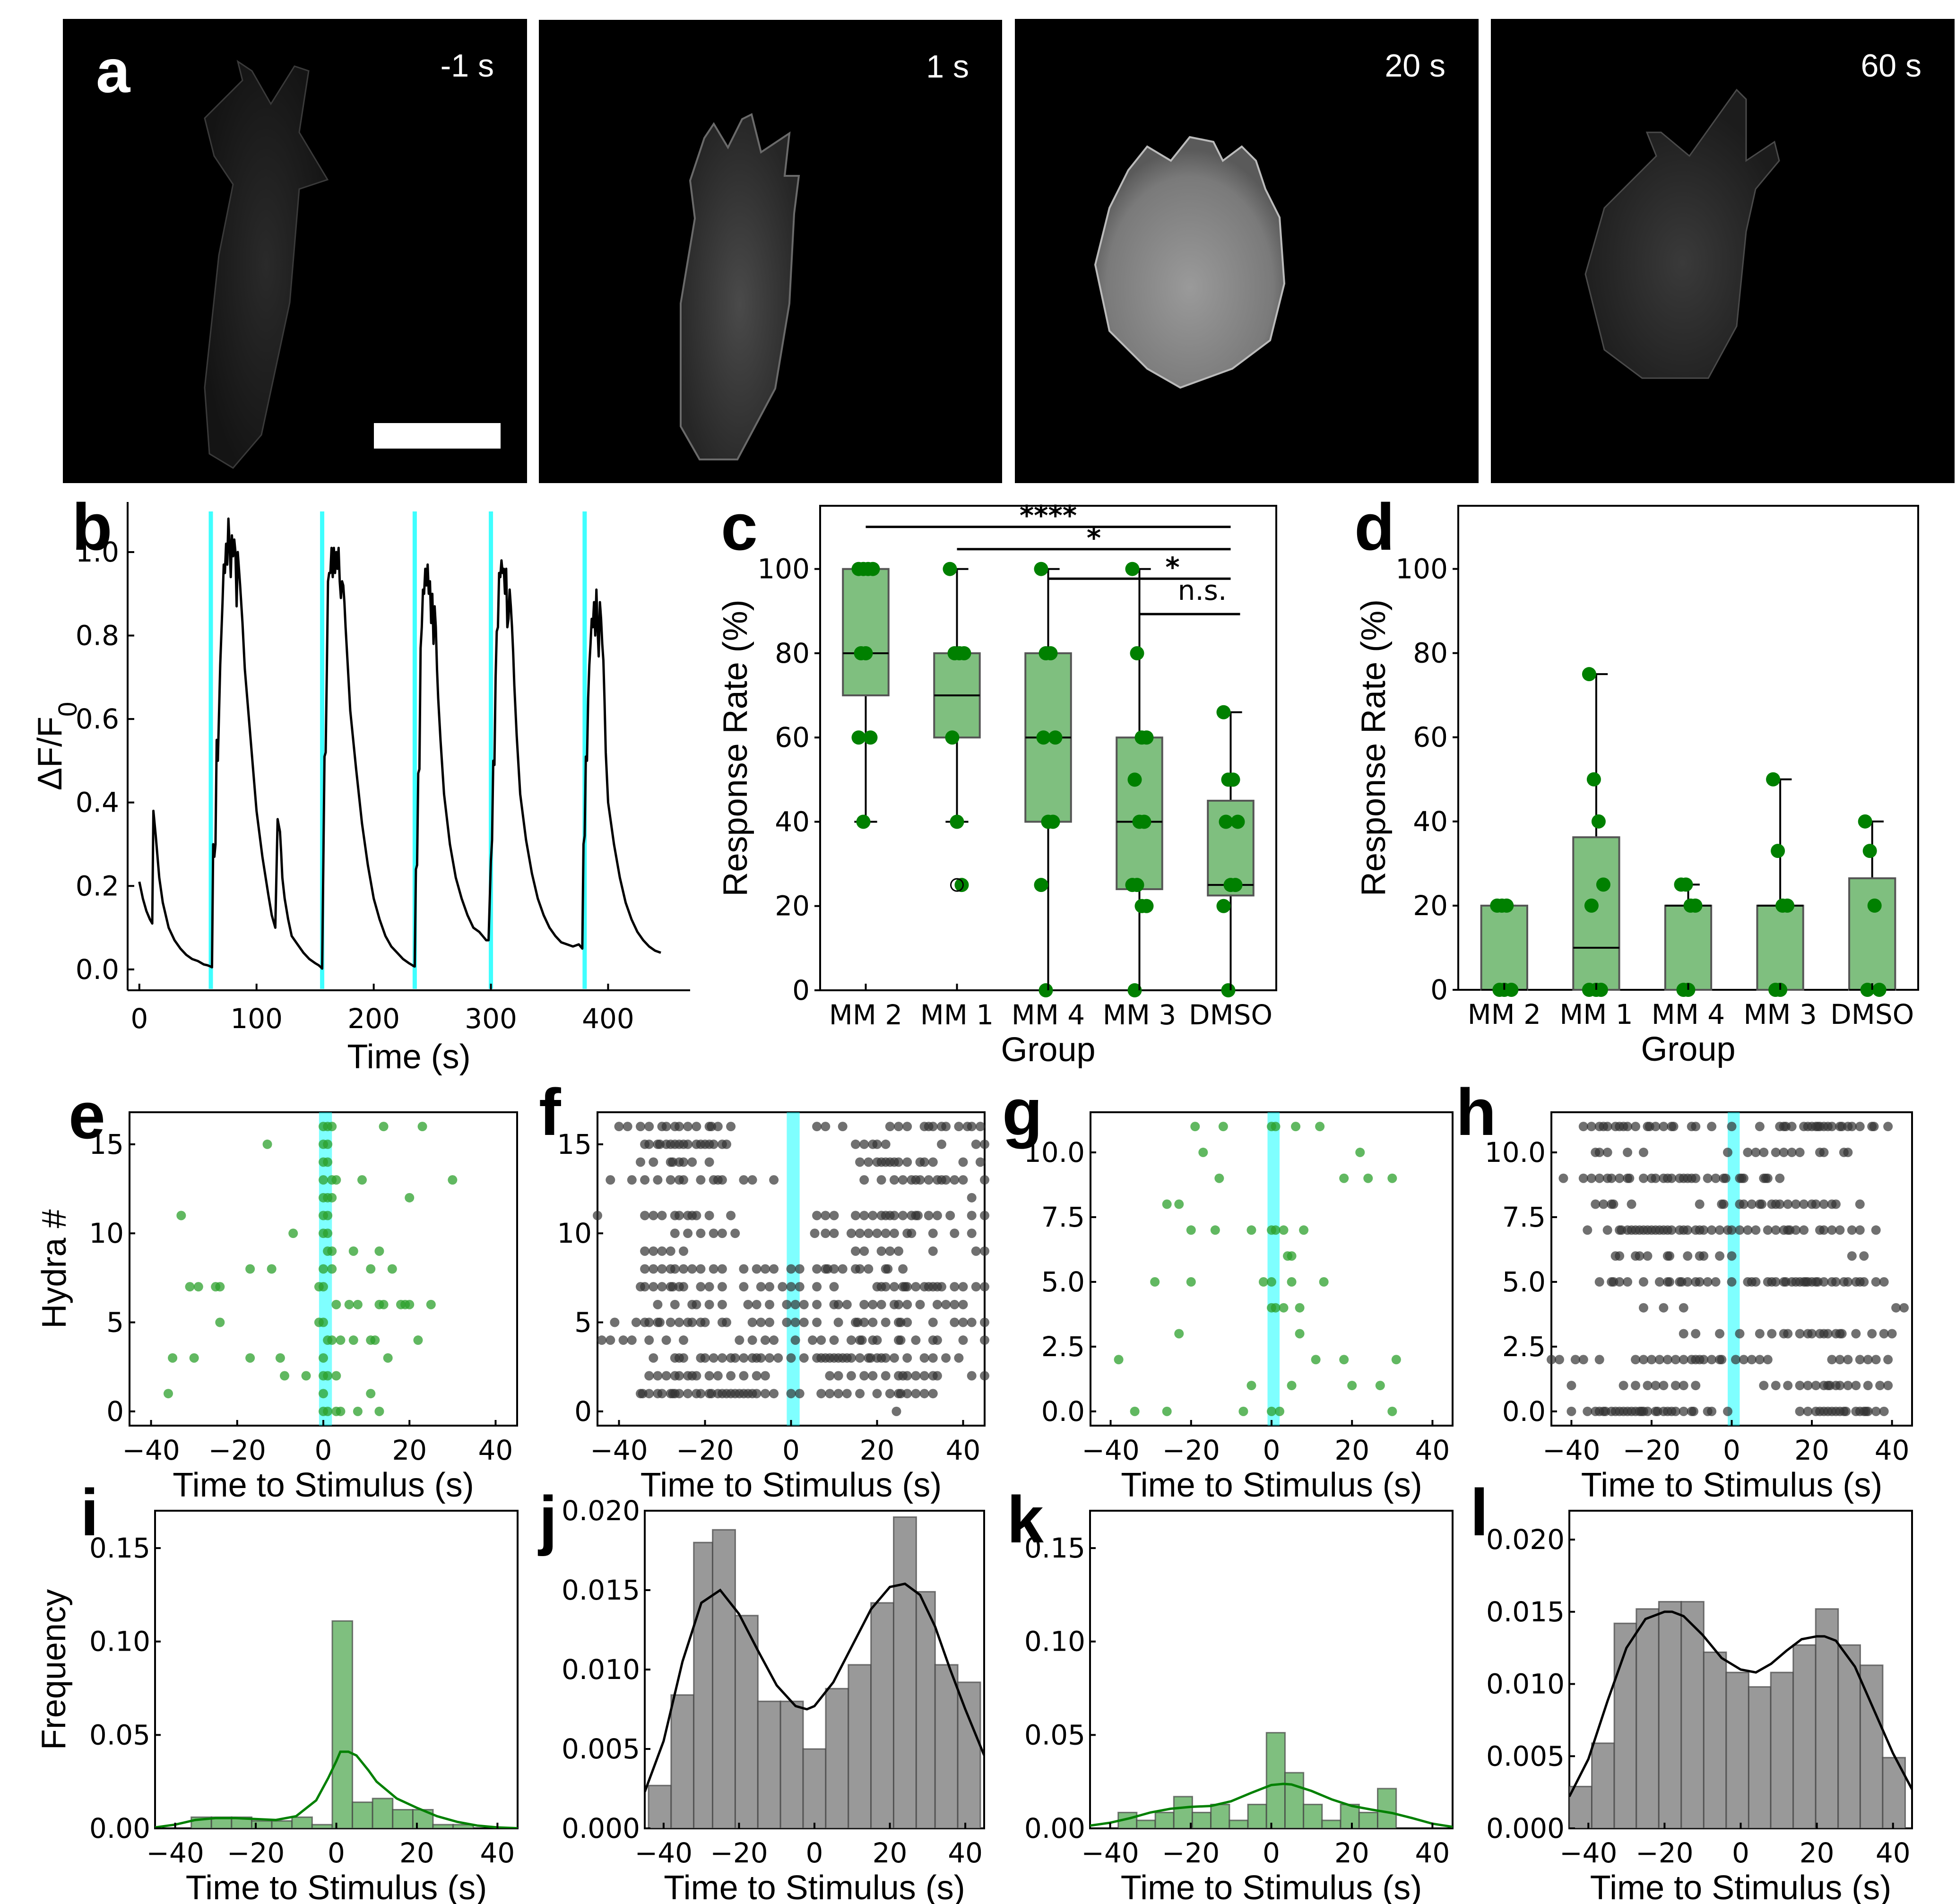 This screenshot has width=1956, height=1904. Describe the element at coordinates (373, 1019) in the screenshot. I see `x-tick-label: 200` at that location.